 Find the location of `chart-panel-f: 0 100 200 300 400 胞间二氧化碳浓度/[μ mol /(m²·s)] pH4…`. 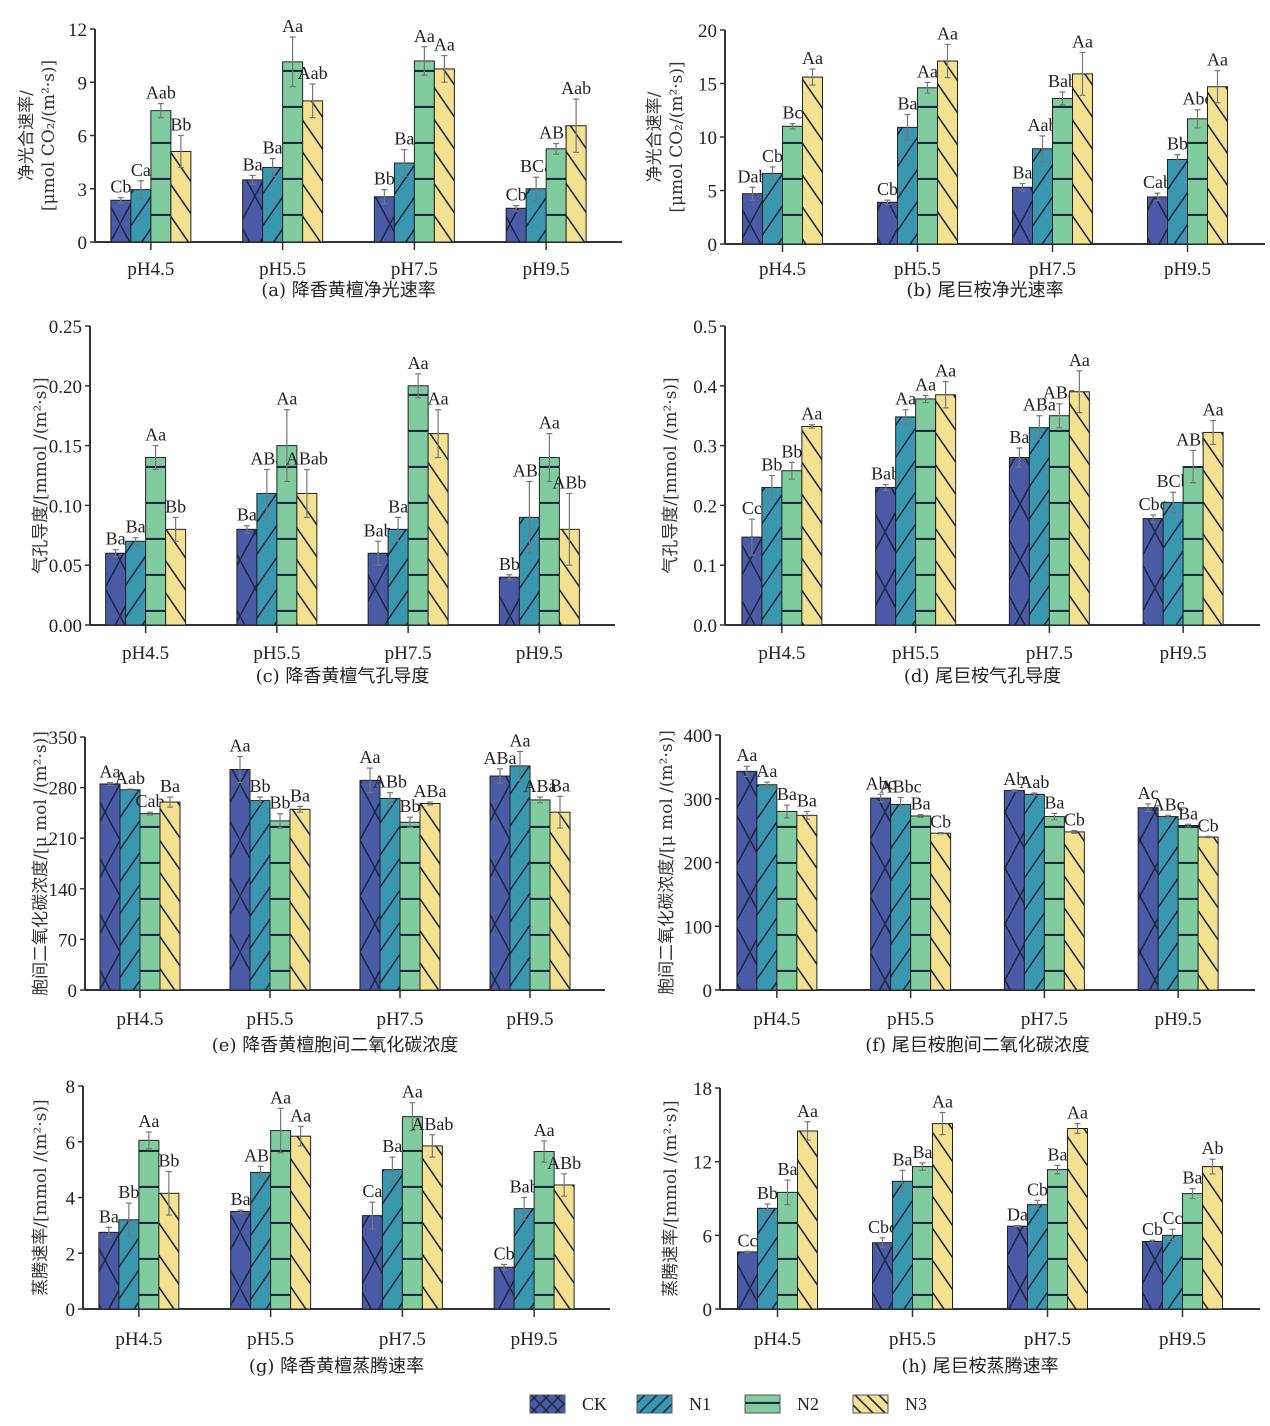

chart-panel-f: 0 100 200 300 400 胞间二氧化碳浓度/[μ mol /(m²·s)] pH4… is located at coordinates (956, 891).